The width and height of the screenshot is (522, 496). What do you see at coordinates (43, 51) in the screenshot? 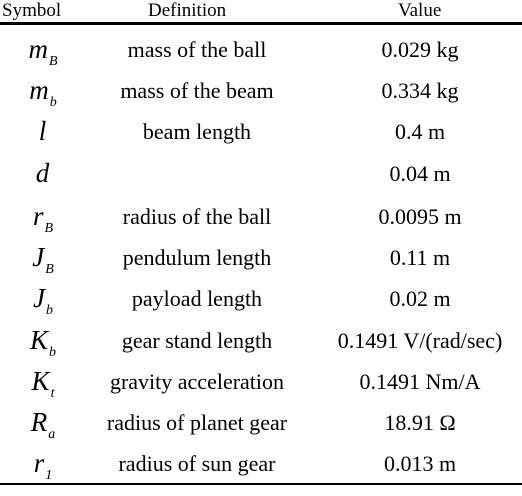
I see `symbol-cell: mB` at bounding box center [43, 51].